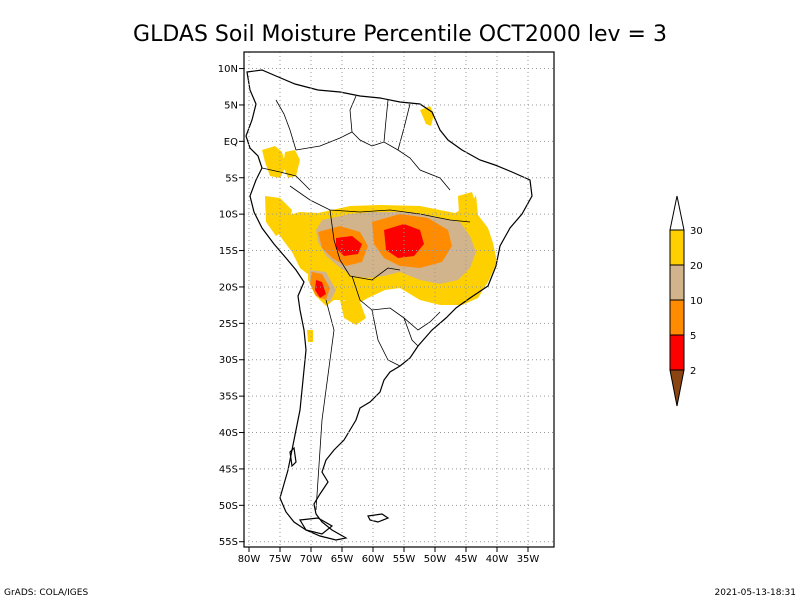  I want to click on lat-tick-label: 15S, so click(228, 251).